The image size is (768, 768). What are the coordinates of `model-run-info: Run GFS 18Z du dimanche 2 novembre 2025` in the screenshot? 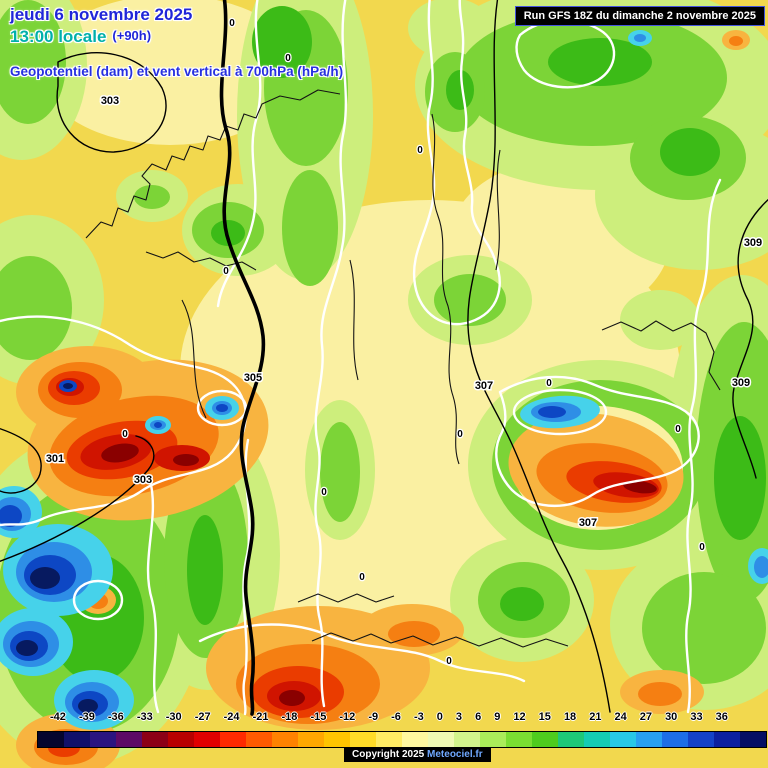 It's located at (639, 16).